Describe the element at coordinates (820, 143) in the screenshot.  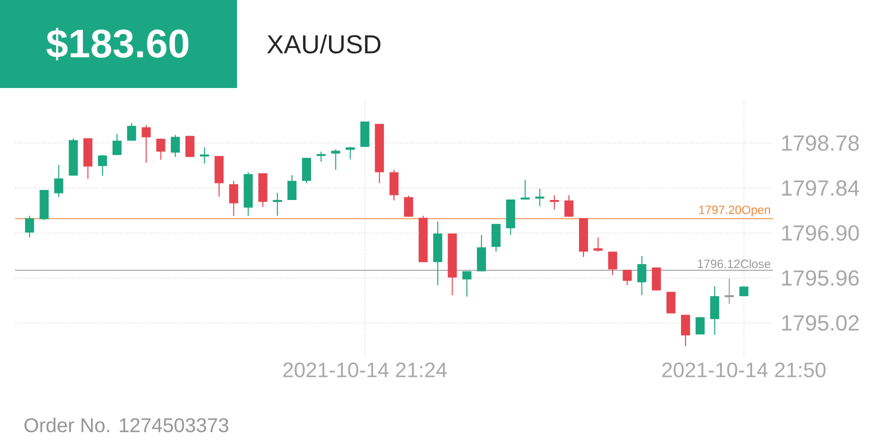
I see `y-tick-label: 1798.78` at that location.